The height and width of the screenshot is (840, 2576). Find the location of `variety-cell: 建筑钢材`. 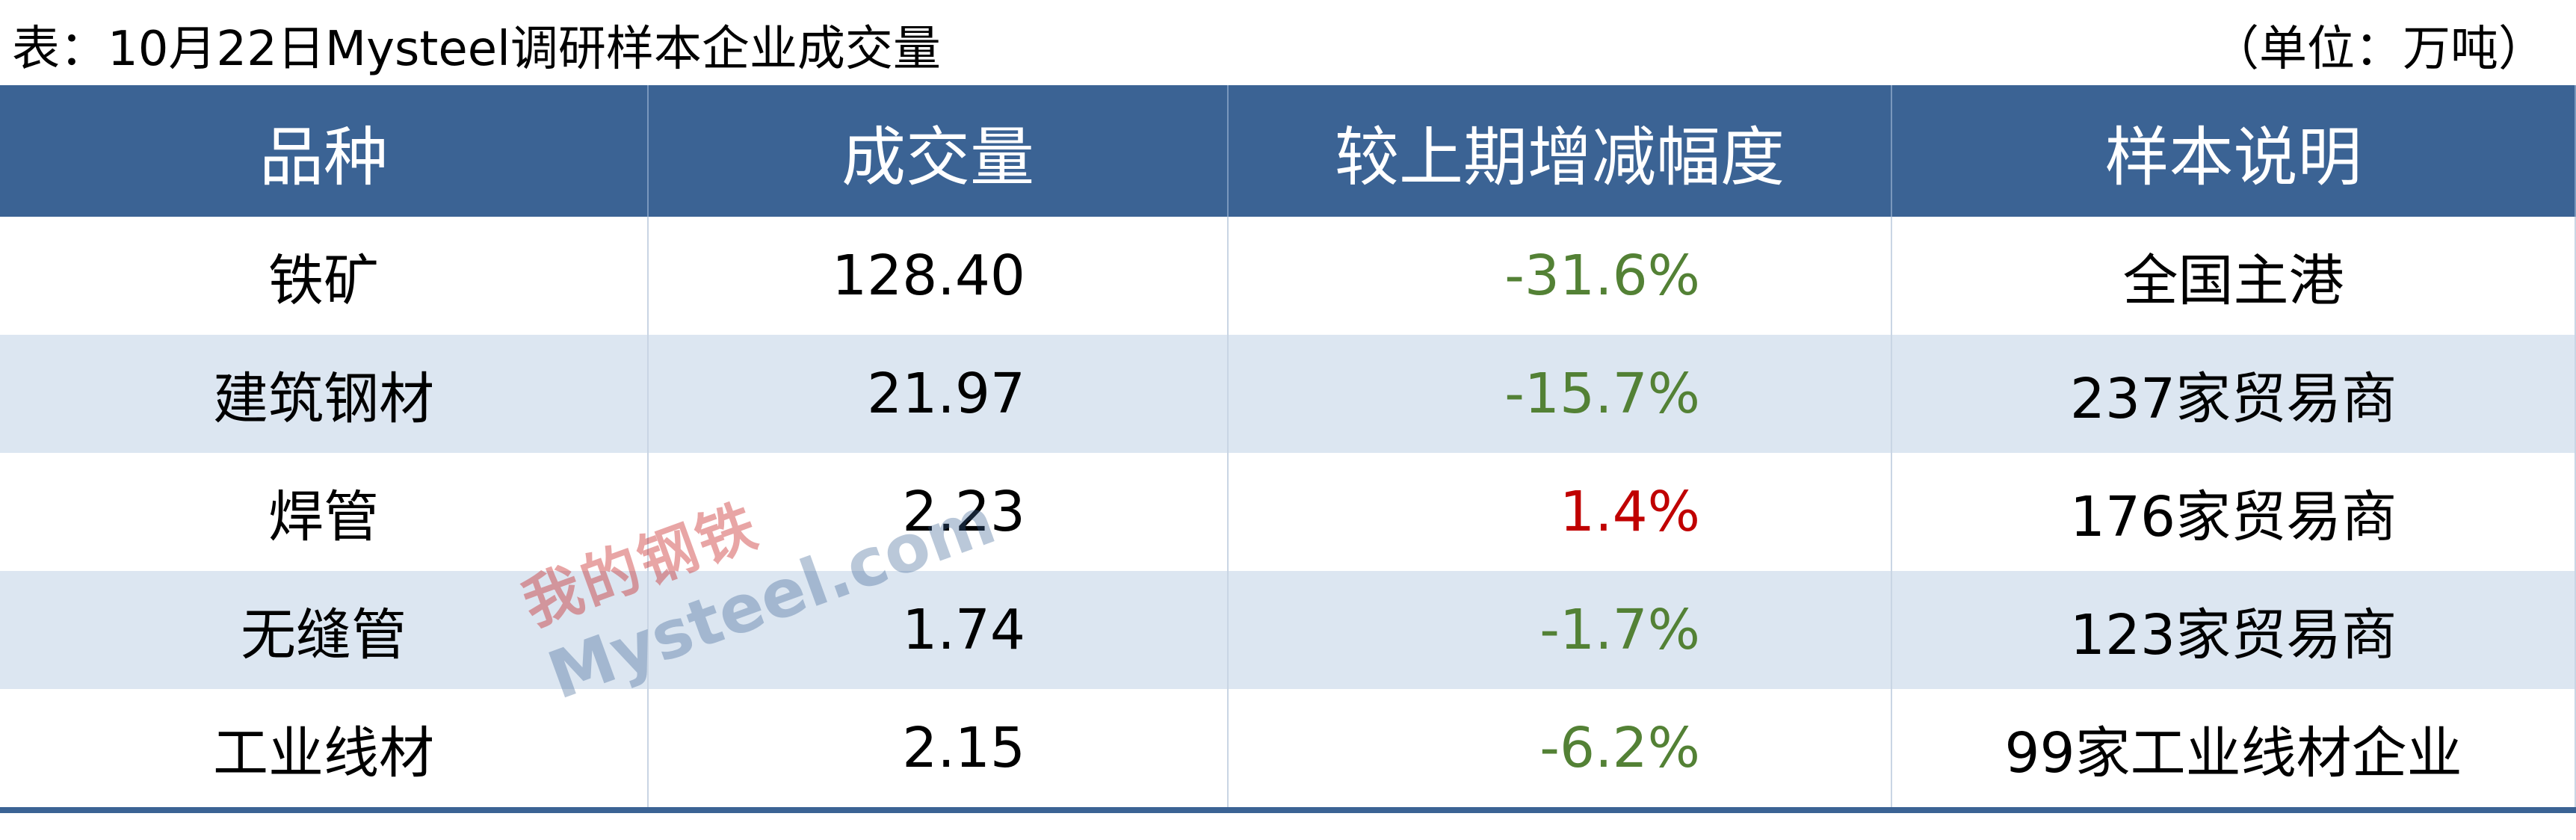

variety-cell: 建筑钢材 is located at coordinates (324, 394).